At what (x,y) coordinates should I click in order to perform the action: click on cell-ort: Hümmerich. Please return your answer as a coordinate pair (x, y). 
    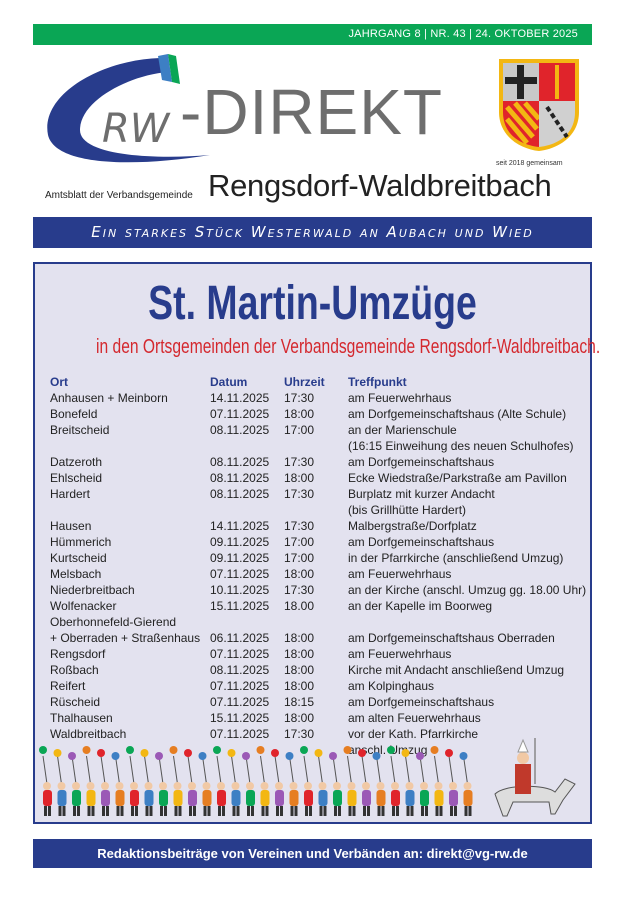
    Looking at the image, I should click on (81, 542).